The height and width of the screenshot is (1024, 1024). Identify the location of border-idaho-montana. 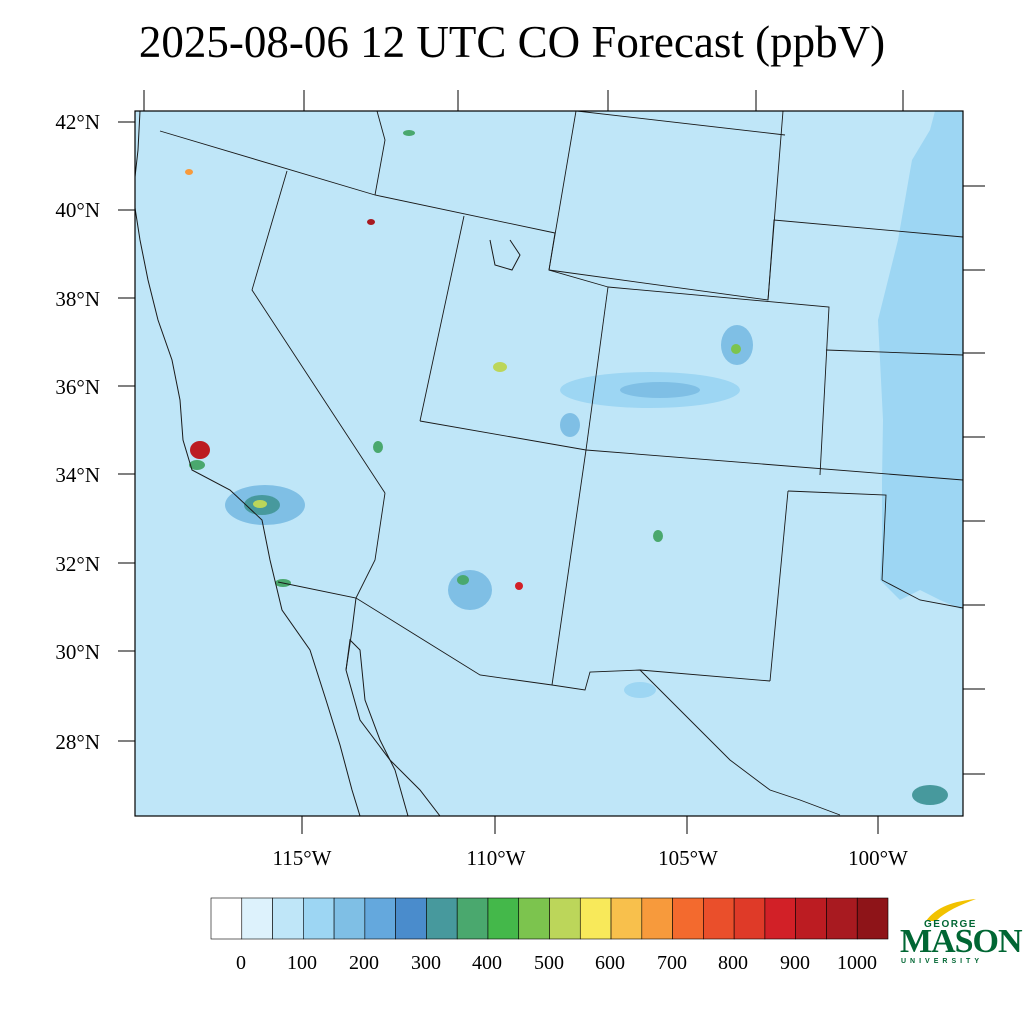
(380, 153).